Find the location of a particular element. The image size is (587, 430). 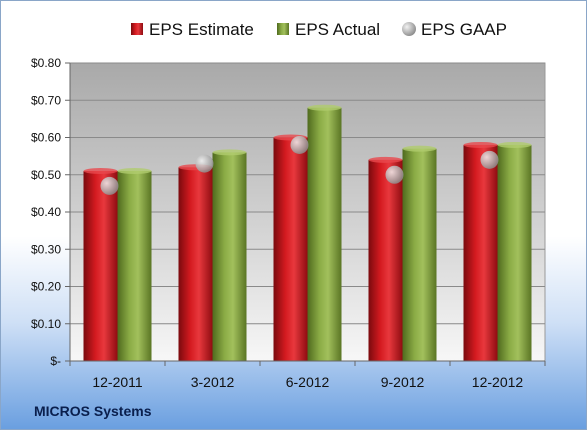

bar-estimate-9-2012 is located at coordinates (385, 260).